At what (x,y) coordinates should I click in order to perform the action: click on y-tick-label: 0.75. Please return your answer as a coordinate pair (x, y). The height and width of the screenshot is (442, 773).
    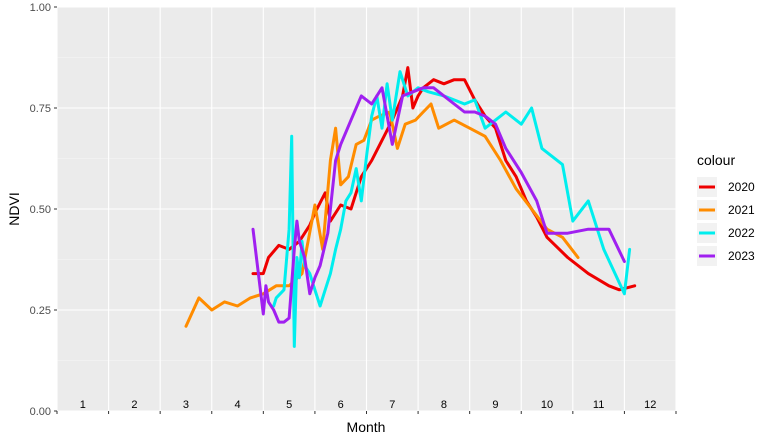
    Looking at the image, I should click on (40, 109).